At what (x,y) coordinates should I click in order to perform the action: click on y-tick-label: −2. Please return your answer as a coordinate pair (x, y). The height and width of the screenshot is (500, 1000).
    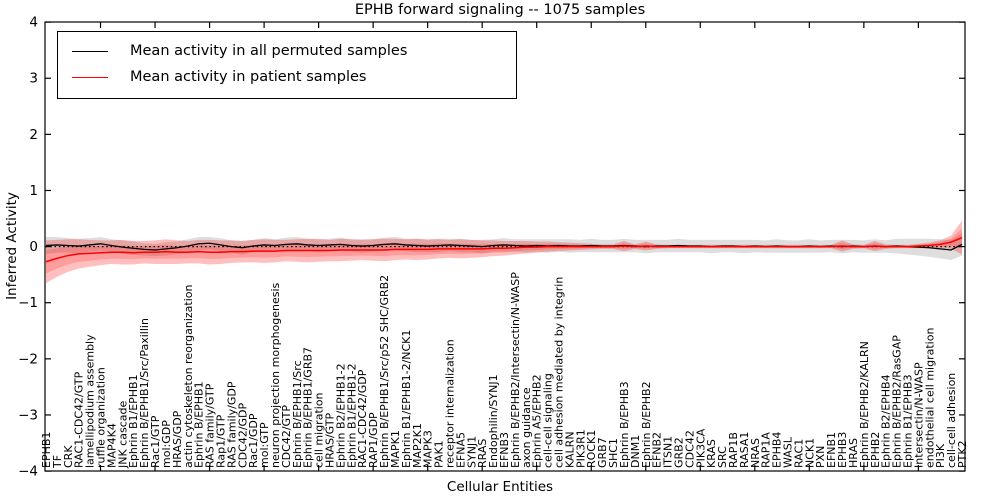
    Looking at the image, I should click on (28, 359).